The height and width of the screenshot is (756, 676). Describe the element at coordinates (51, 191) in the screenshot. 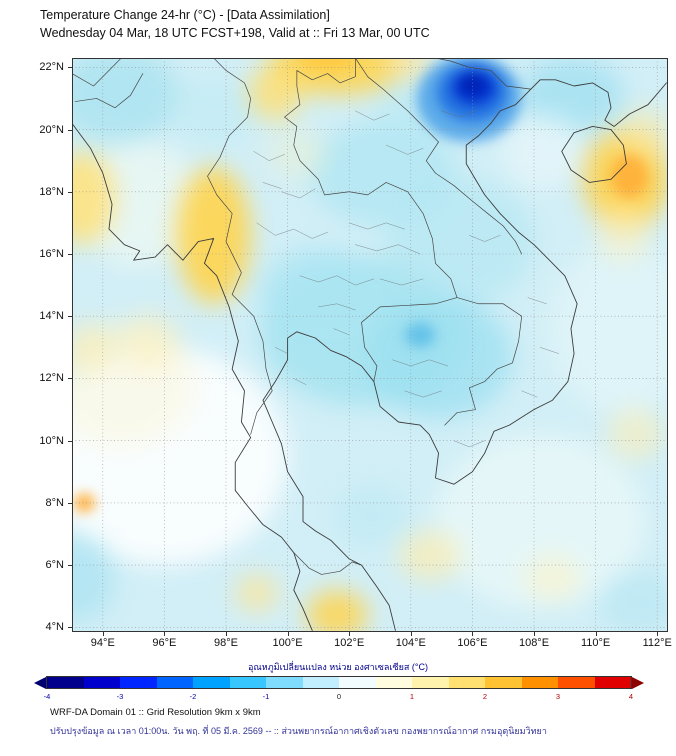

I see `y-axis-tick-label: 18°N` at that location.